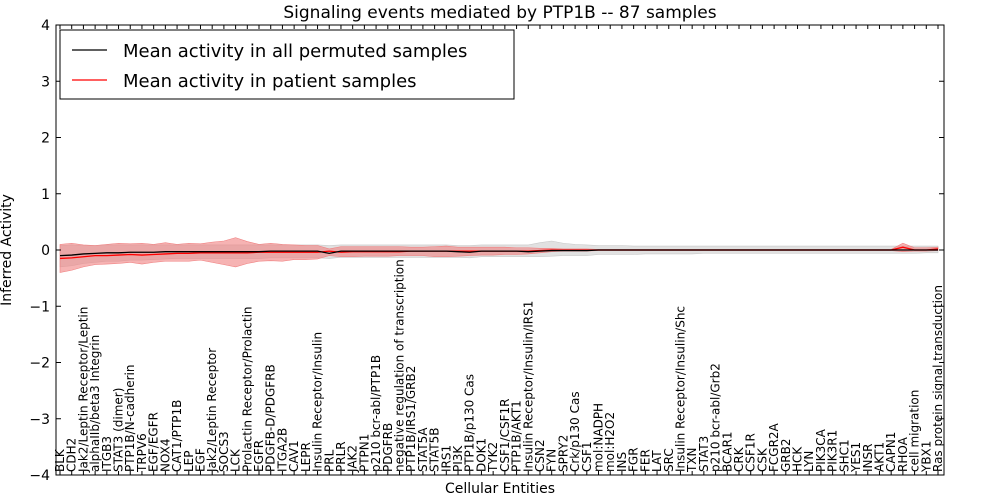 This screenshot has width=1000, height=500. What do you see at coordinates (938, 378) in the screenshot?
I see `x-category-label: Ras protein signal transduction` at bounding box center [938, 378].